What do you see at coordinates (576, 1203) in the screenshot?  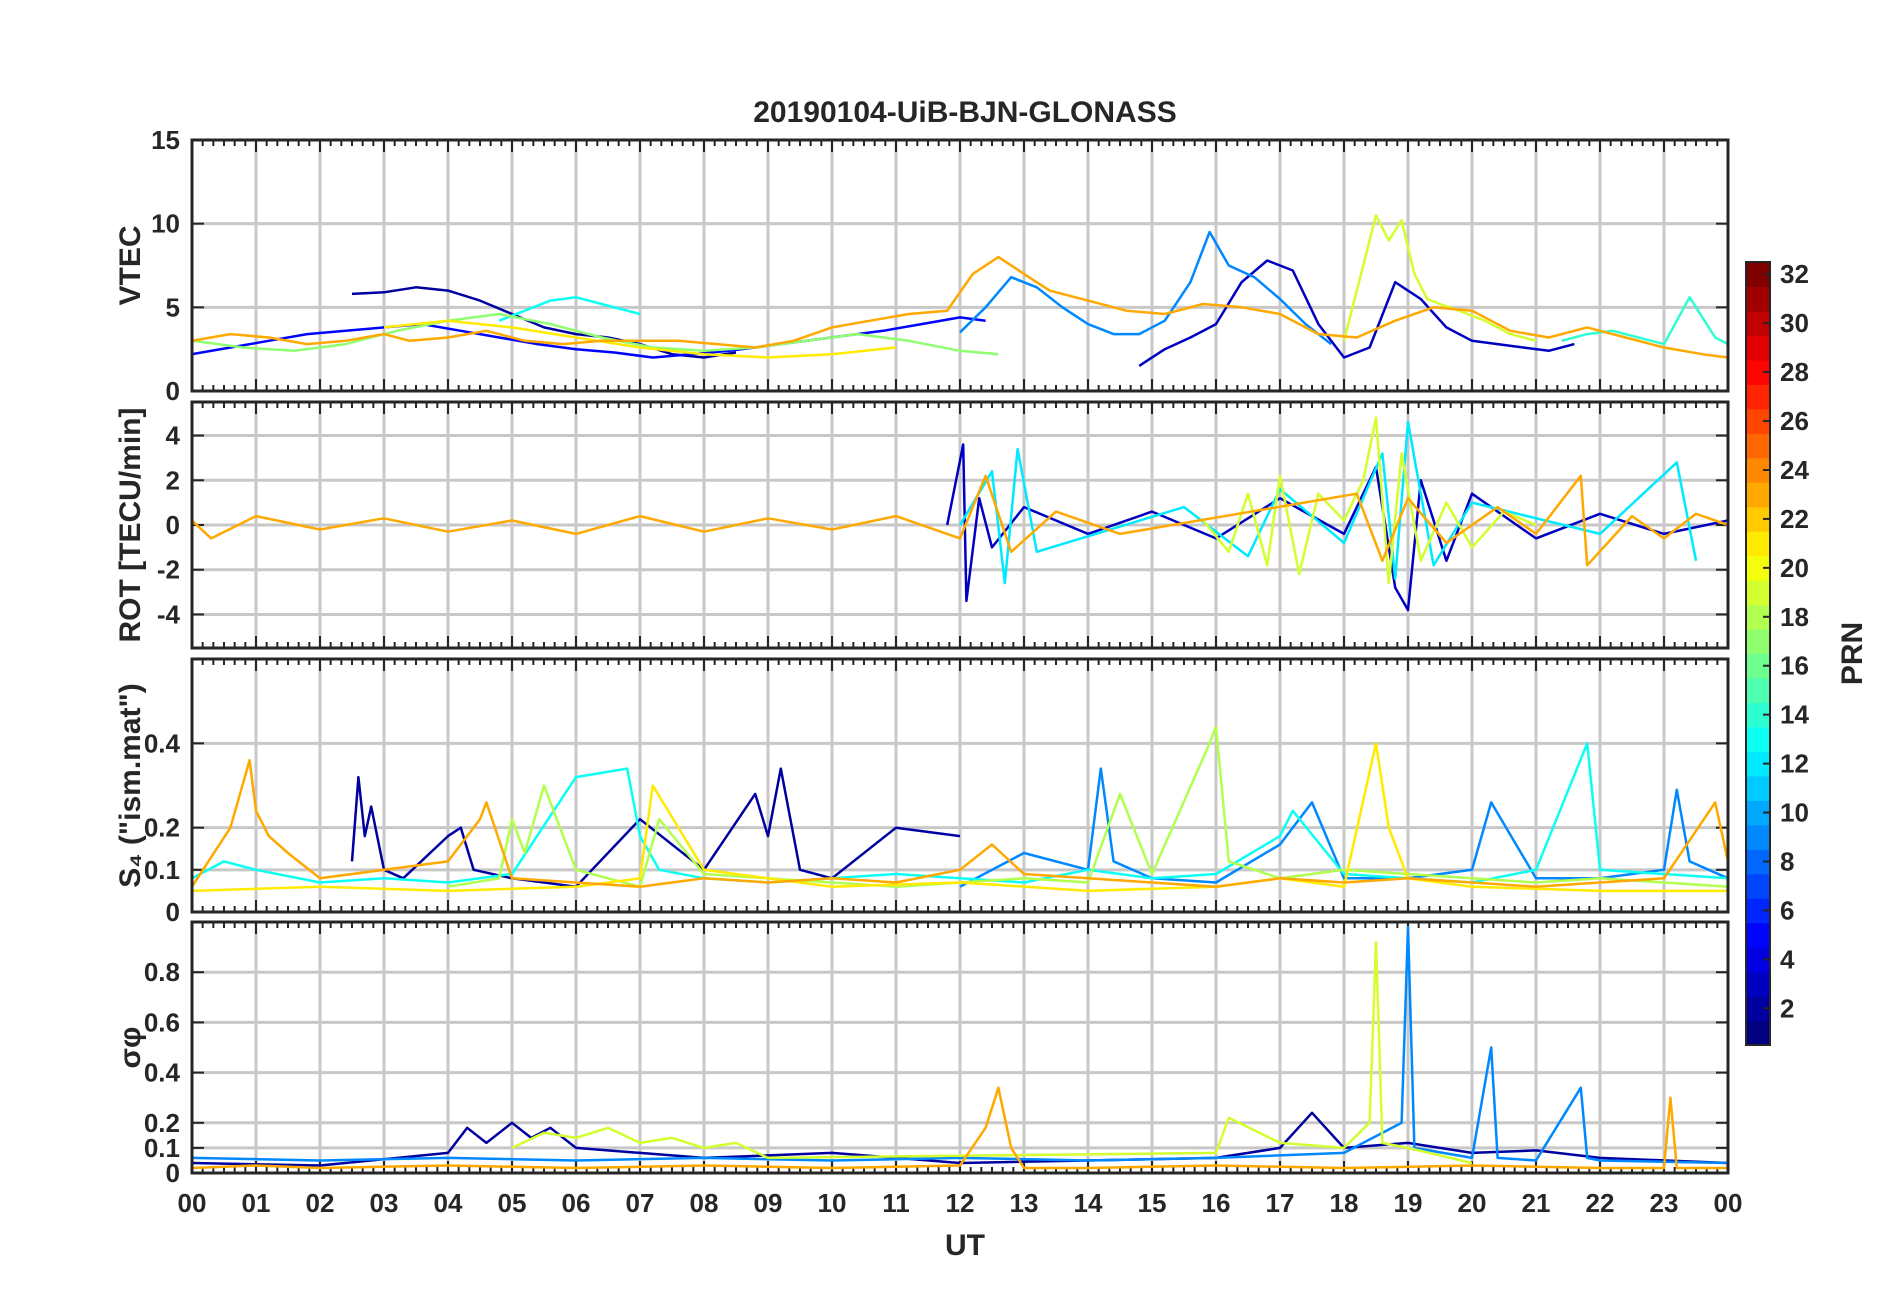 I see `x-tick-label: 06` at bounding box center [576, 1203].